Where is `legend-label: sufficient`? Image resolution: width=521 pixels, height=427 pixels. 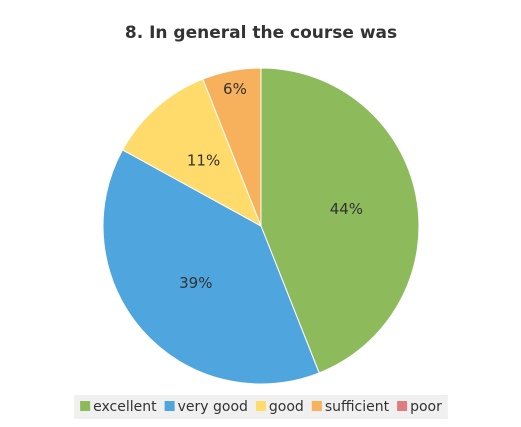
legend-label: sufficient is located at coordinates (357, 407).